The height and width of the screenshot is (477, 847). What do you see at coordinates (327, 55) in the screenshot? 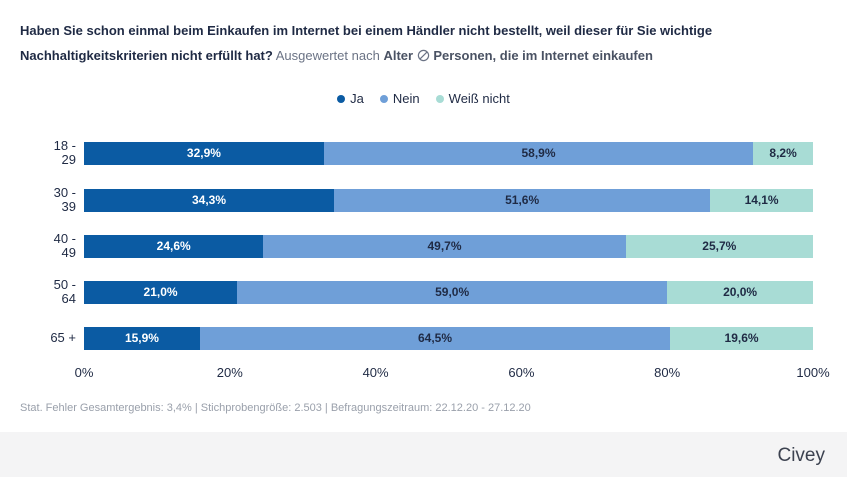
I see `filter-prefix: Ausgewertet nach` at bounding box center [327, 55].